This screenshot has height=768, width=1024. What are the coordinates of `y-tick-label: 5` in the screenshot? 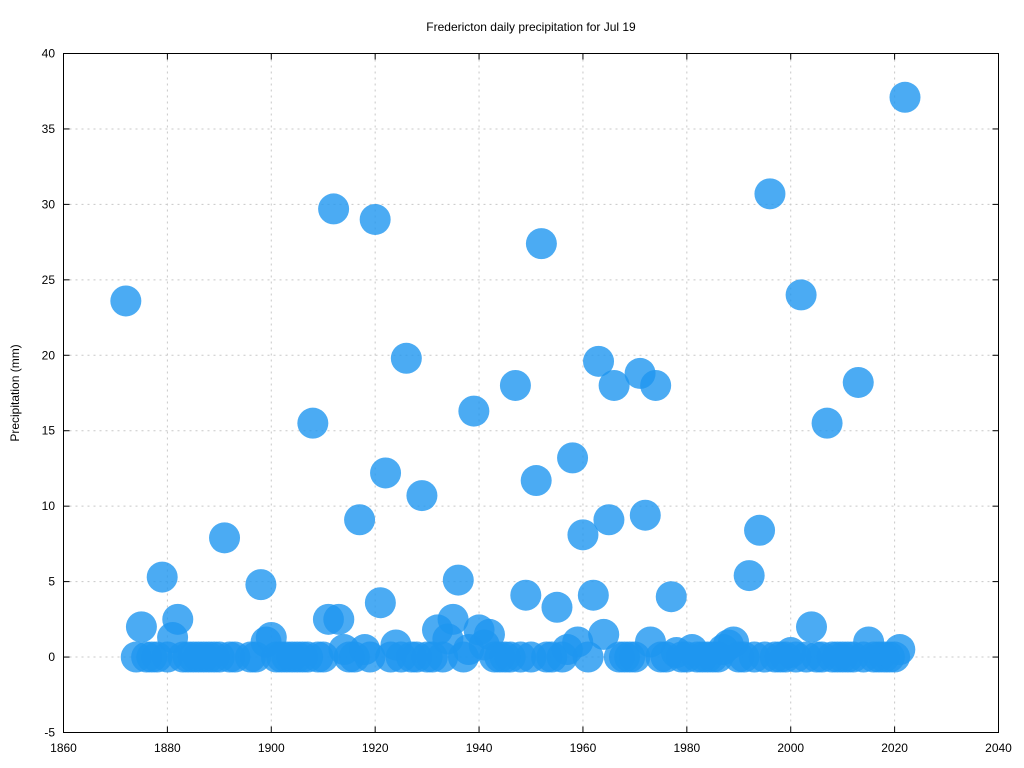 It's located at (51, 582).